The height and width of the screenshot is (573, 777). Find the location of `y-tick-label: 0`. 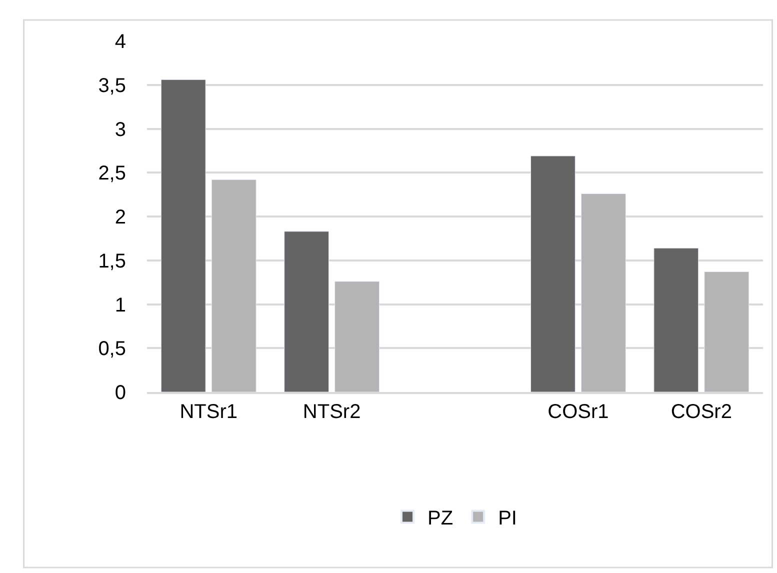

y-tick-label: 0 is located at coordinates (120, 393).